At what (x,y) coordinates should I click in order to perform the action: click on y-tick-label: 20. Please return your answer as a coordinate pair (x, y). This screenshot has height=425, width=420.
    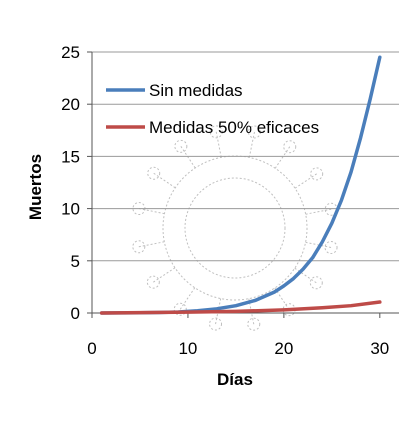
    Looking at the image, I should click on (70, 104).